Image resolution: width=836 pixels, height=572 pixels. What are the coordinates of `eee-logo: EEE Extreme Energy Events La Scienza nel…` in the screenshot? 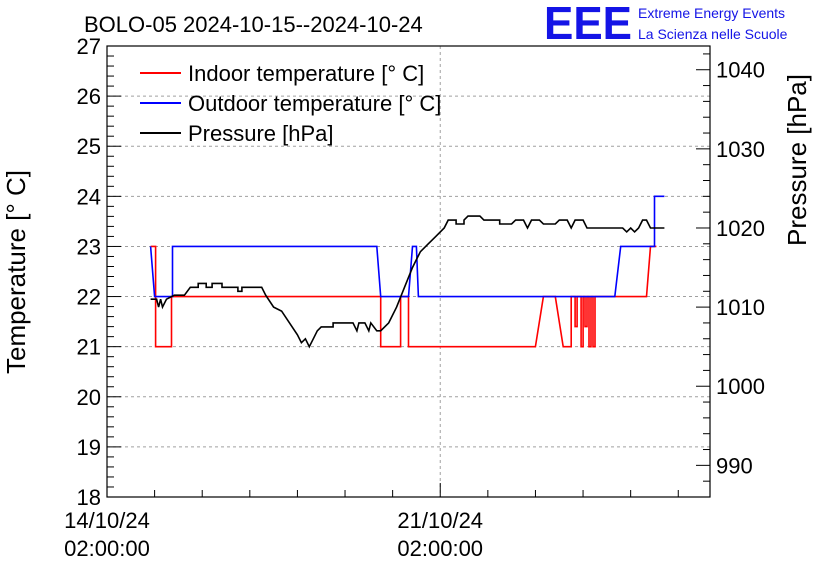 It's located at (666, 24).